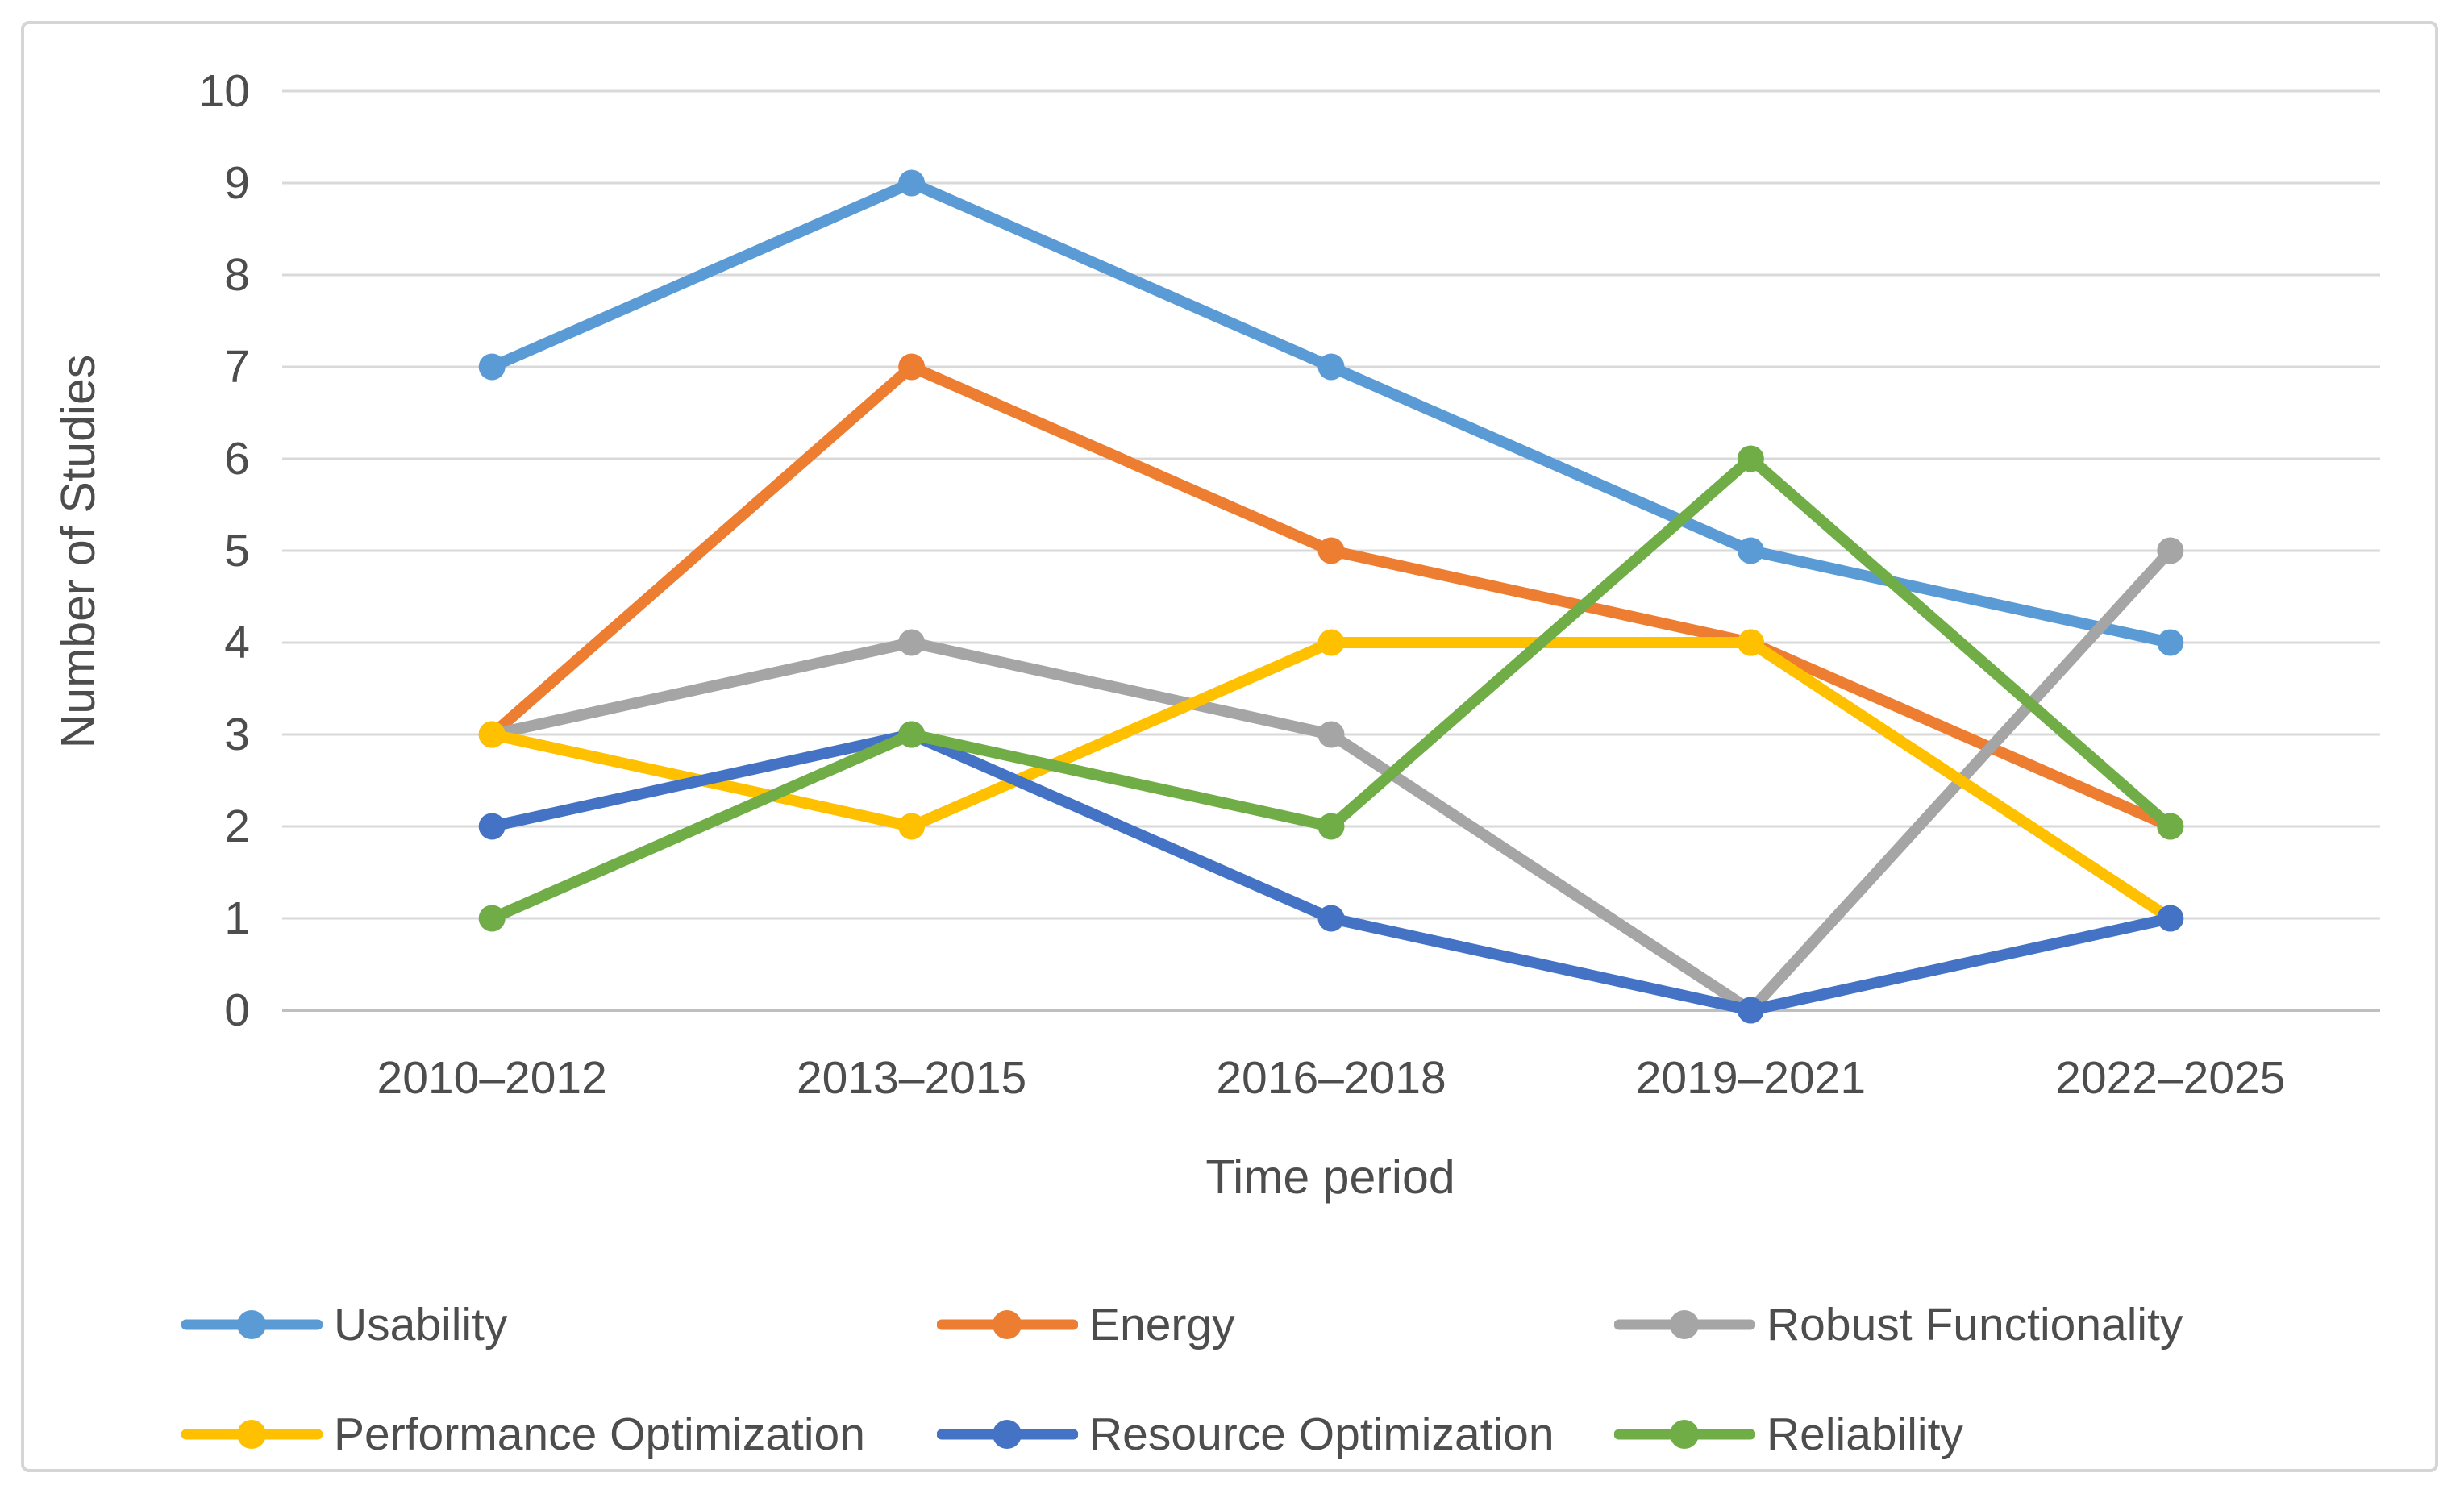 The width and height of the screenshot is (2464, 1498). What do you see at coordinates (1086, 1324) in the screenshot?
I see `legend-item-energy: Energy` at bounding box center [1086, 1324].